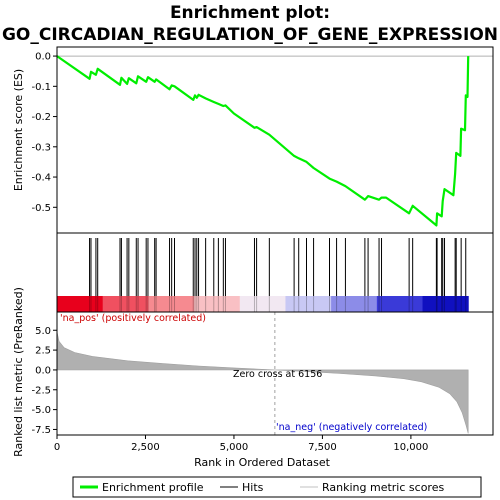 This screenshot has height=500, width=500. What do you see at coordinates (41, 410) in the screenshot?
I see `rank-y-tick-label: -5.0` at bounding box center [41, 410].